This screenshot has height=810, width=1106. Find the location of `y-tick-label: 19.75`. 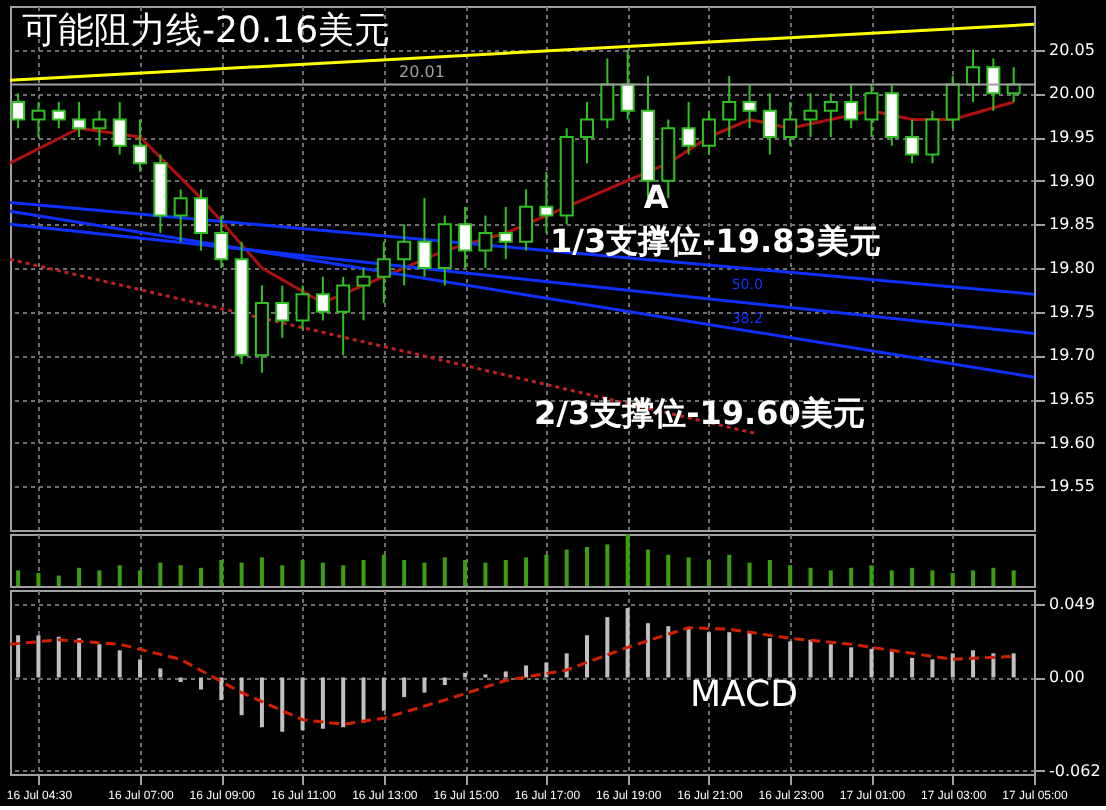

y-tick-label: 19.75 is located at coordinates (1072, 311).